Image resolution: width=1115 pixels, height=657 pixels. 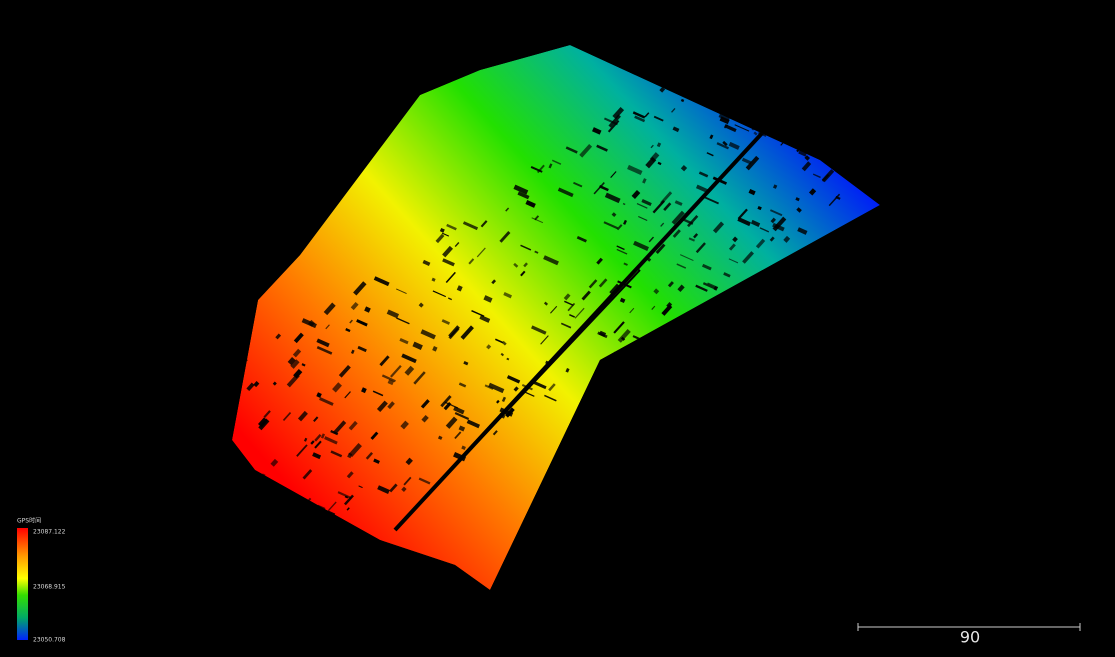 What do you see at coordinates (970, 637) in the screenshot?
I see `scale-label: 90` at bounding box center [970, 637].